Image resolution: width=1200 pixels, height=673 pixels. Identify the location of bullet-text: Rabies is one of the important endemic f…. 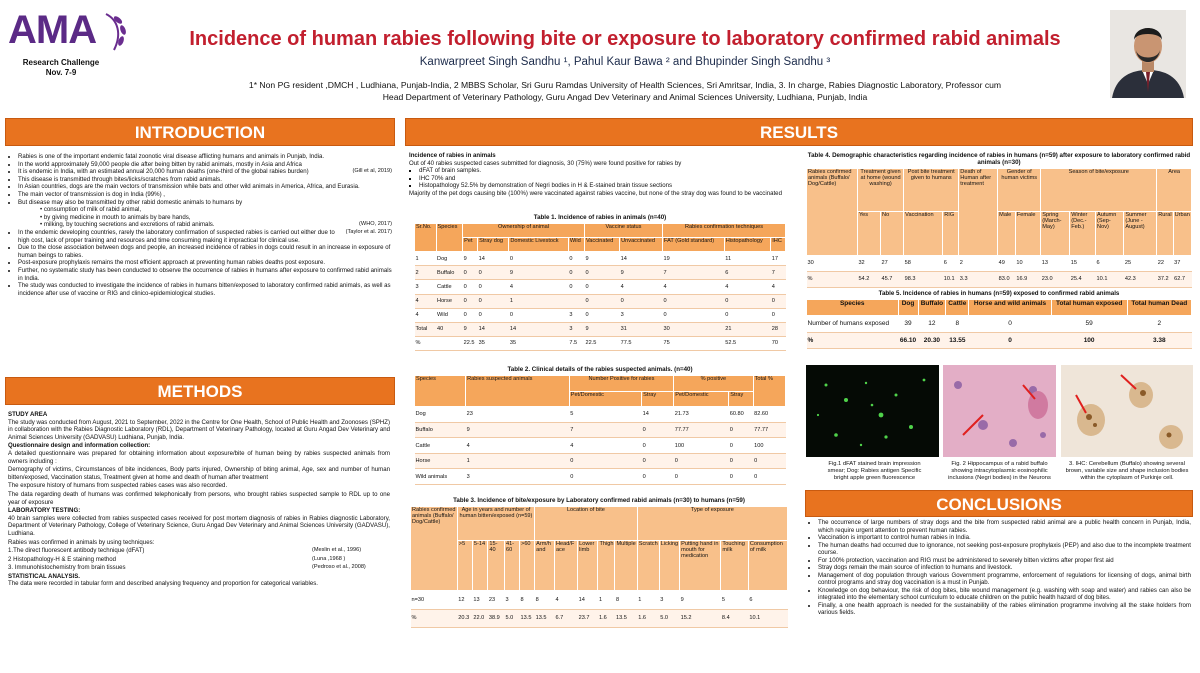
(171, 156).